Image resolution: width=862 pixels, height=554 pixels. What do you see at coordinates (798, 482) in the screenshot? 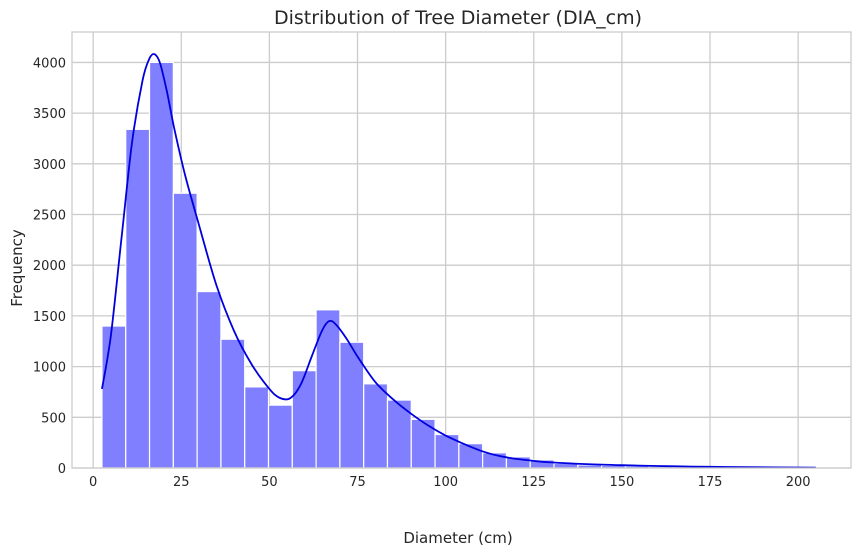
I see `x-tick-label: 200` at bounding box center [798, 482].